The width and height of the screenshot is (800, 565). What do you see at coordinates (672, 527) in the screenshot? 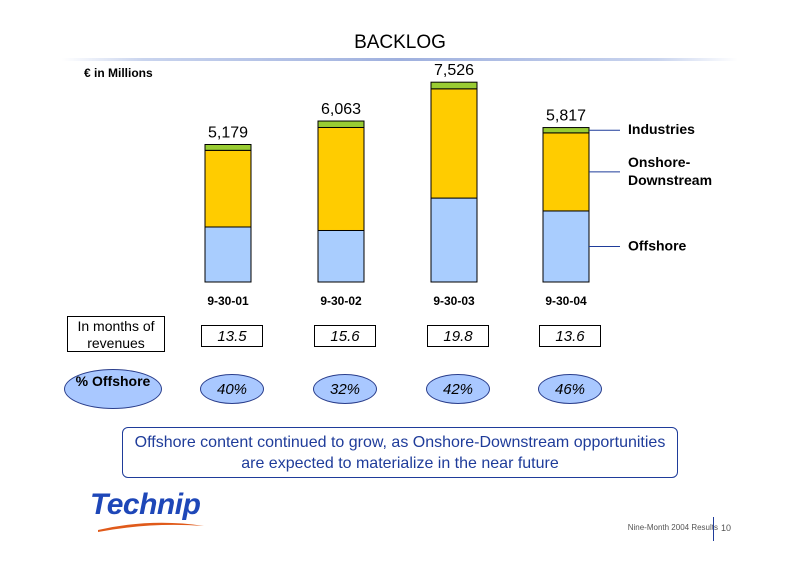
I see `footer-text: Nine-Month 2004 Results` at bounding box center [672, 527].